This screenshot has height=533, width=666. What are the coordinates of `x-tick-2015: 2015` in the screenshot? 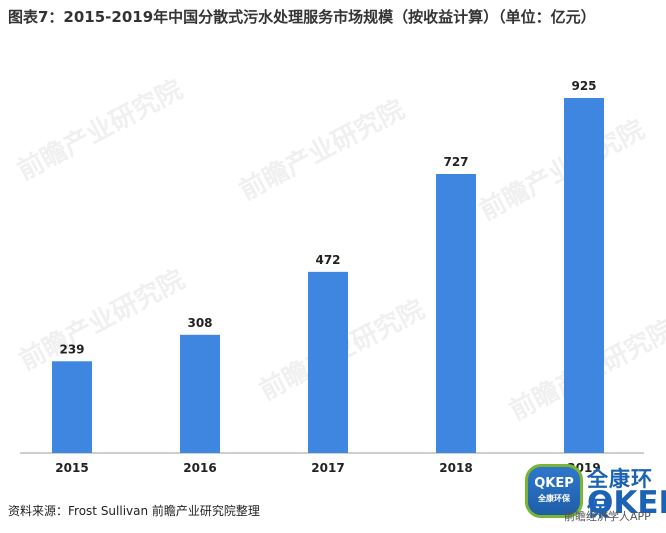 It's located at (71, 468).